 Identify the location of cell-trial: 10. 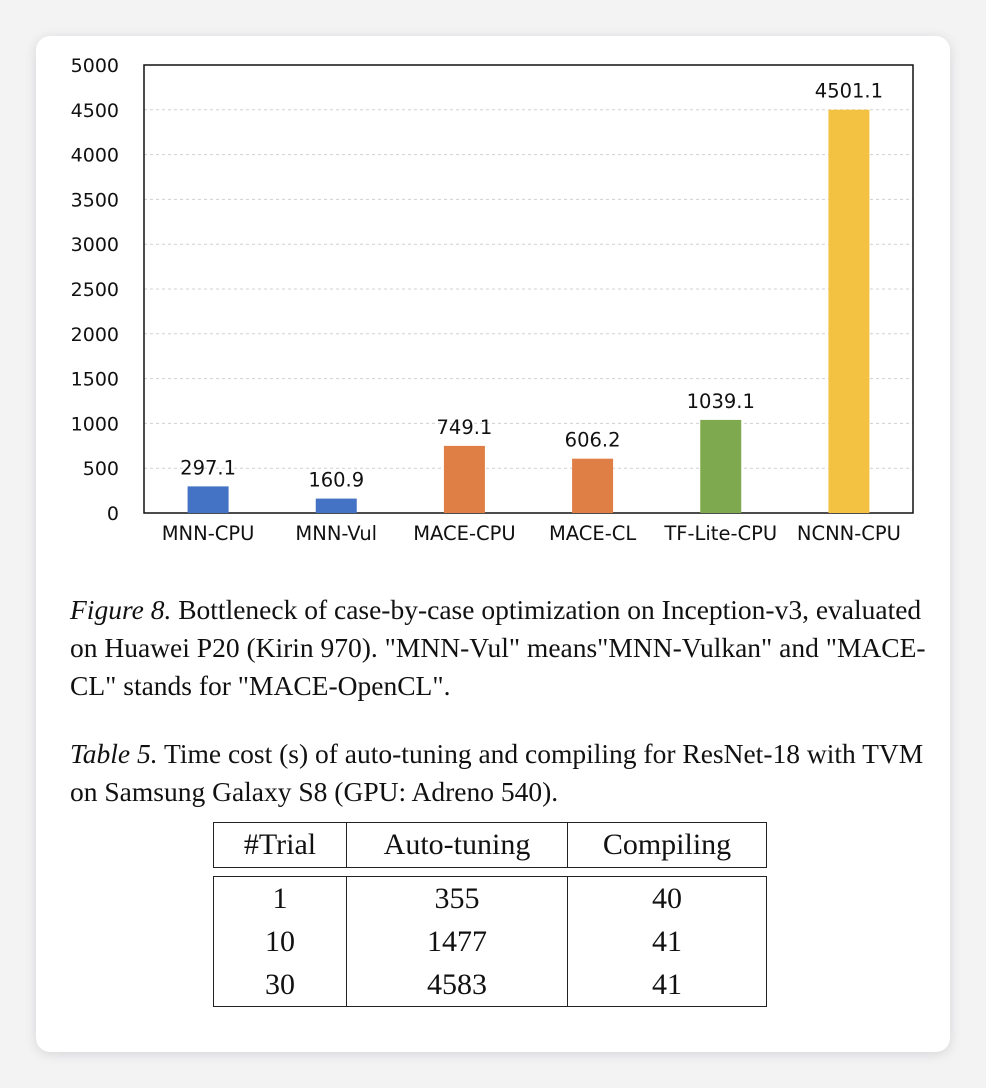
(280, 941).